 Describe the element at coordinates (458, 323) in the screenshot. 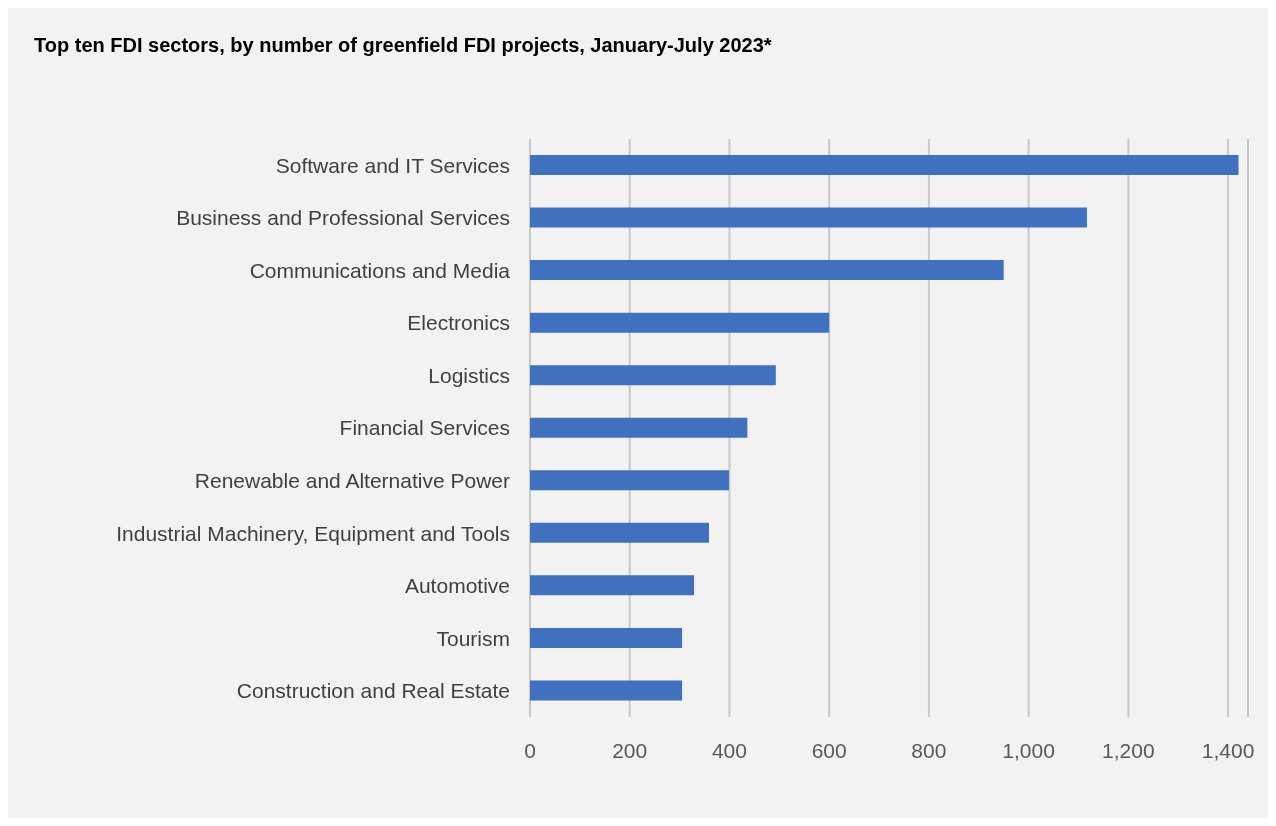

I see `y-tick-label: Electronics` at that location.